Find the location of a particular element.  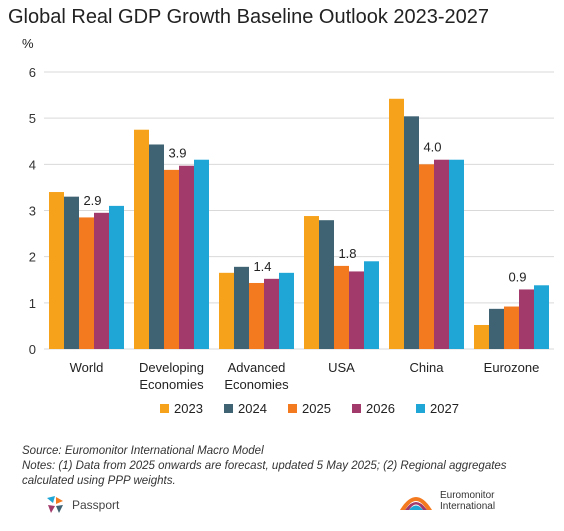

data-label: 1.8 is located at coordinates (347, 253).